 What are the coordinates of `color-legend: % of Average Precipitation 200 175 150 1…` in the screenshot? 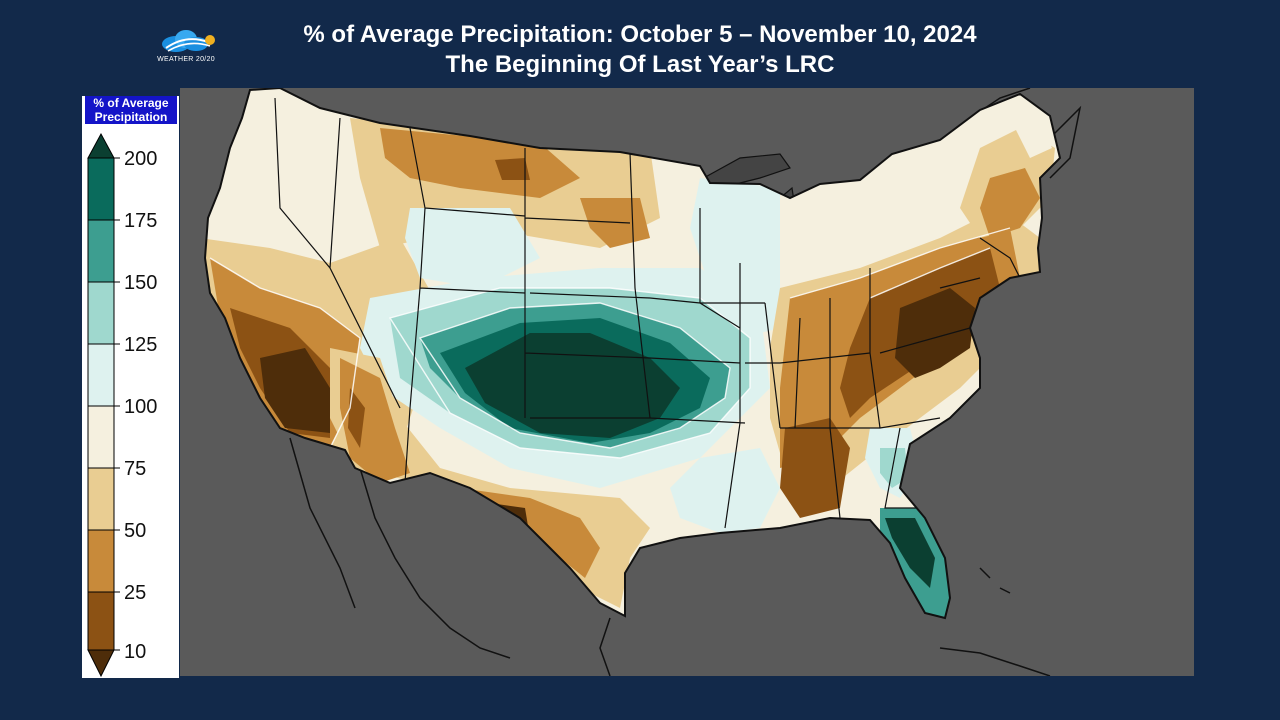 It's located at (130, 387).